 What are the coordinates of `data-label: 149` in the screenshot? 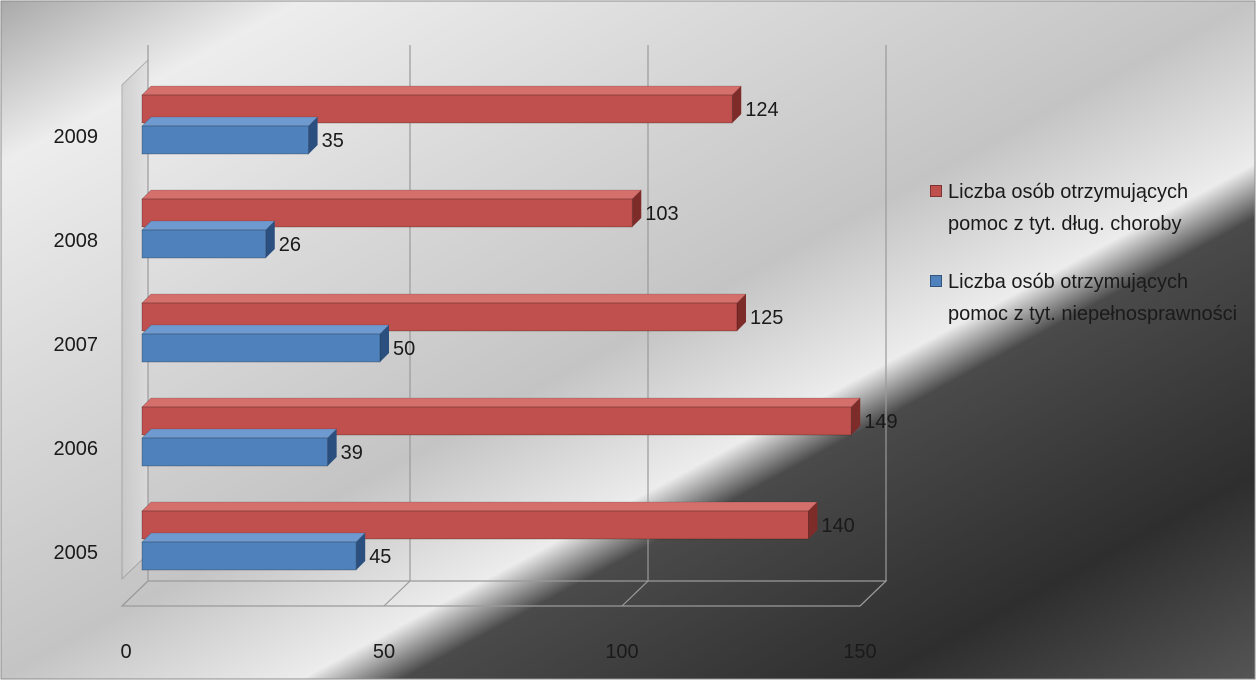 It's located at (880, 422).